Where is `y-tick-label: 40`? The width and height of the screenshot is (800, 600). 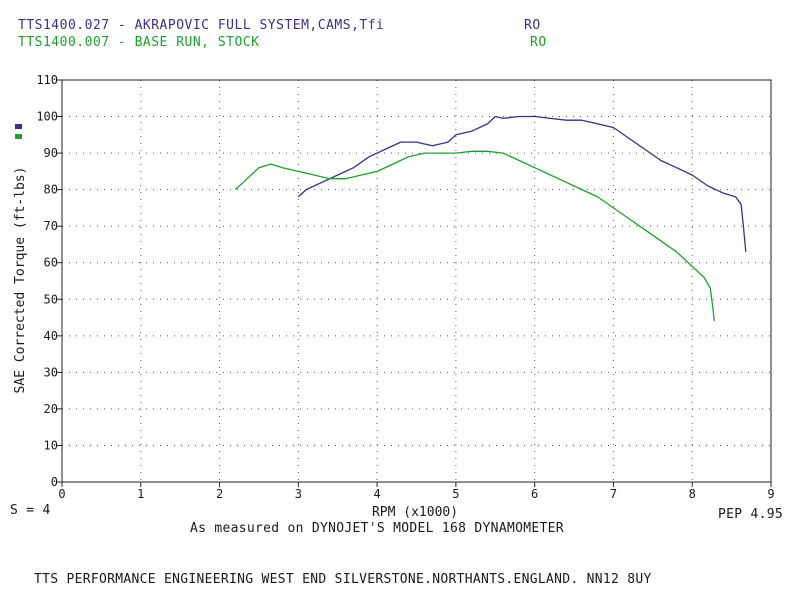 y-tick-label: 40 is located at coordinates (51, 336).